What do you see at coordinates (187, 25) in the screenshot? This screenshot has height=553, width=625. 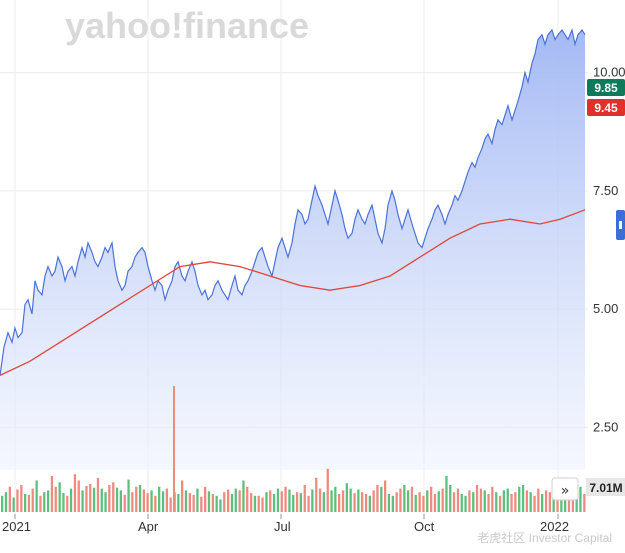 I see `yahoo-finance-logo: yahoo!finance` at bounding box center [187, 25].